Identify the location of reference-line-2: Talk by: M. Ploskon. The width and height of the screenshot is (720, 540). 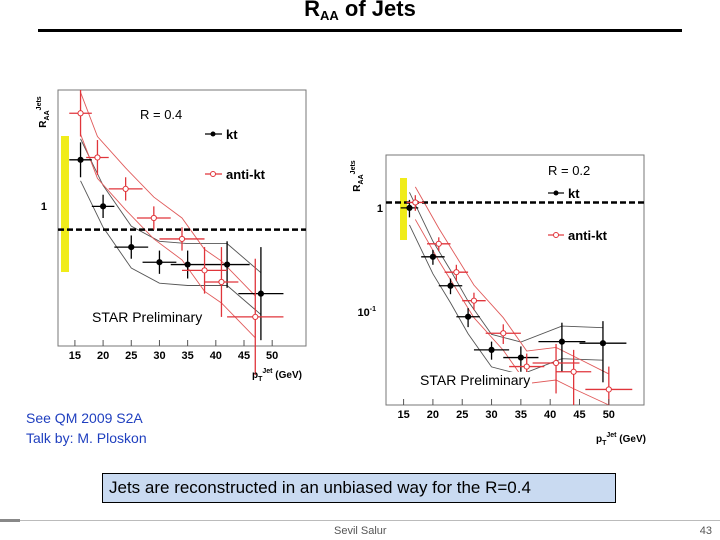
(86, 438).